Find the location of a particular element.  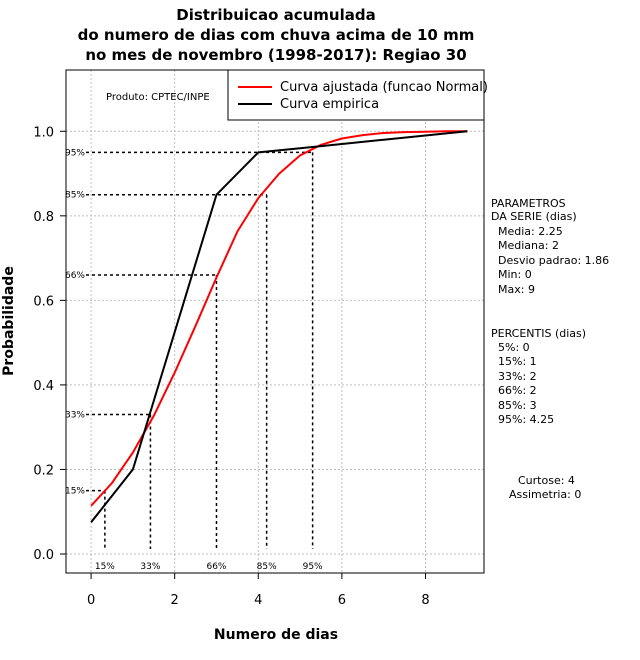

percentile-y-label: 33% is located at coordinates (75, 415).